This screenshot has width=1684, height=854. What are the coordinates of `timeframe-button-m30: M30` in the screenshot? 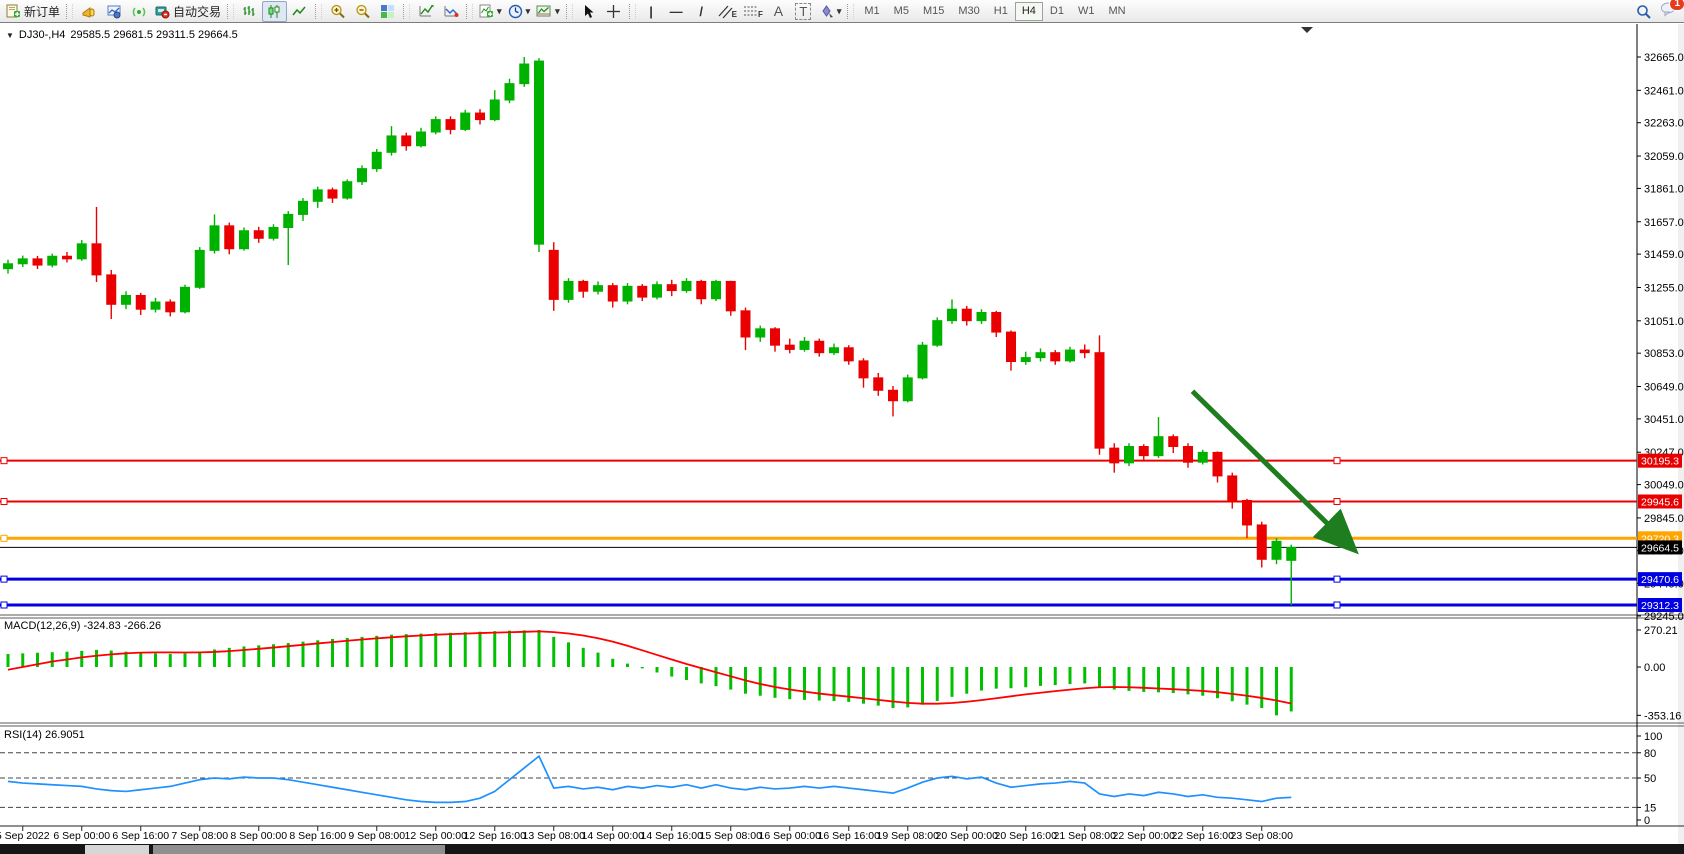 It's located at (969, 11).